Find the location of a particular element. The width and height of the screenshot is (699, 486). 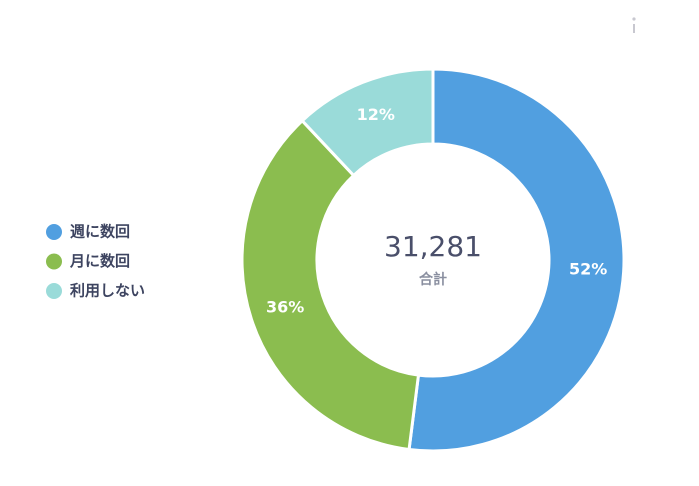

info-dot is located at coordinates (634, 19).